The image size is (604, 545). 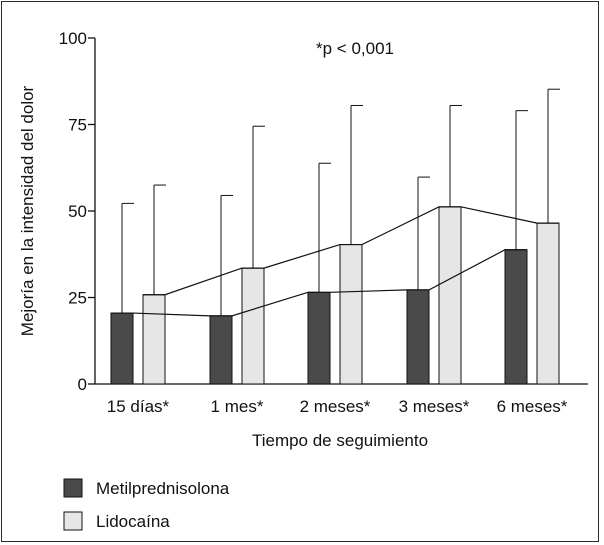 I want to click on trend-line-metilprednisolona, so click(x=319, y=283).